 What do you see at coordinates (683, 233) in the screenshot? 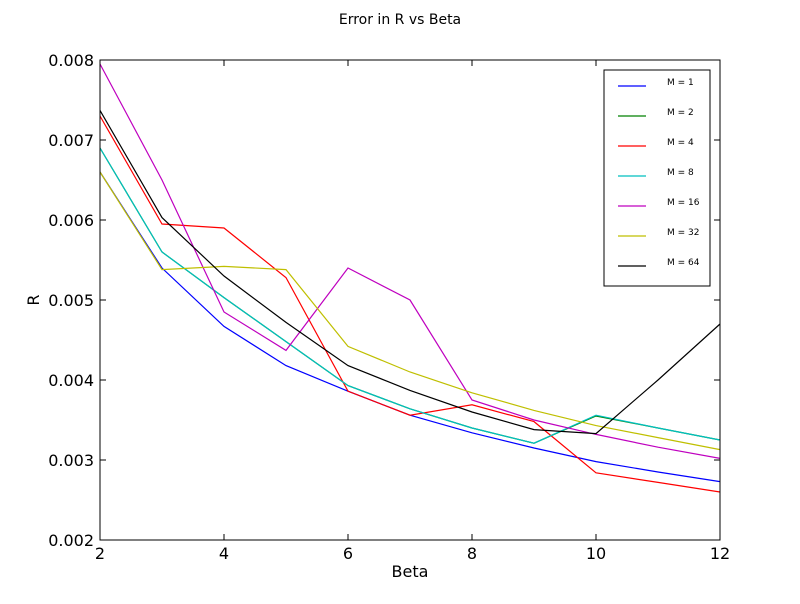
I see `legend-label: M = 32` at bounding box center [683, 233].